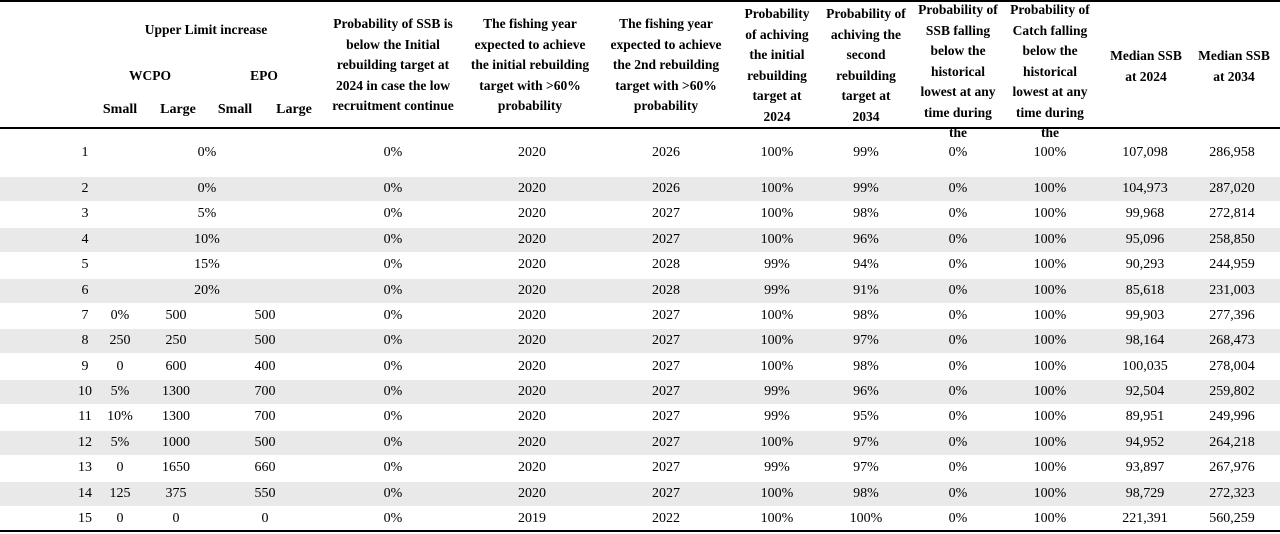 The width and height of the screenshot is (1280, 534). I want to click on cell-m2: 267,976, so click(1232, 467).